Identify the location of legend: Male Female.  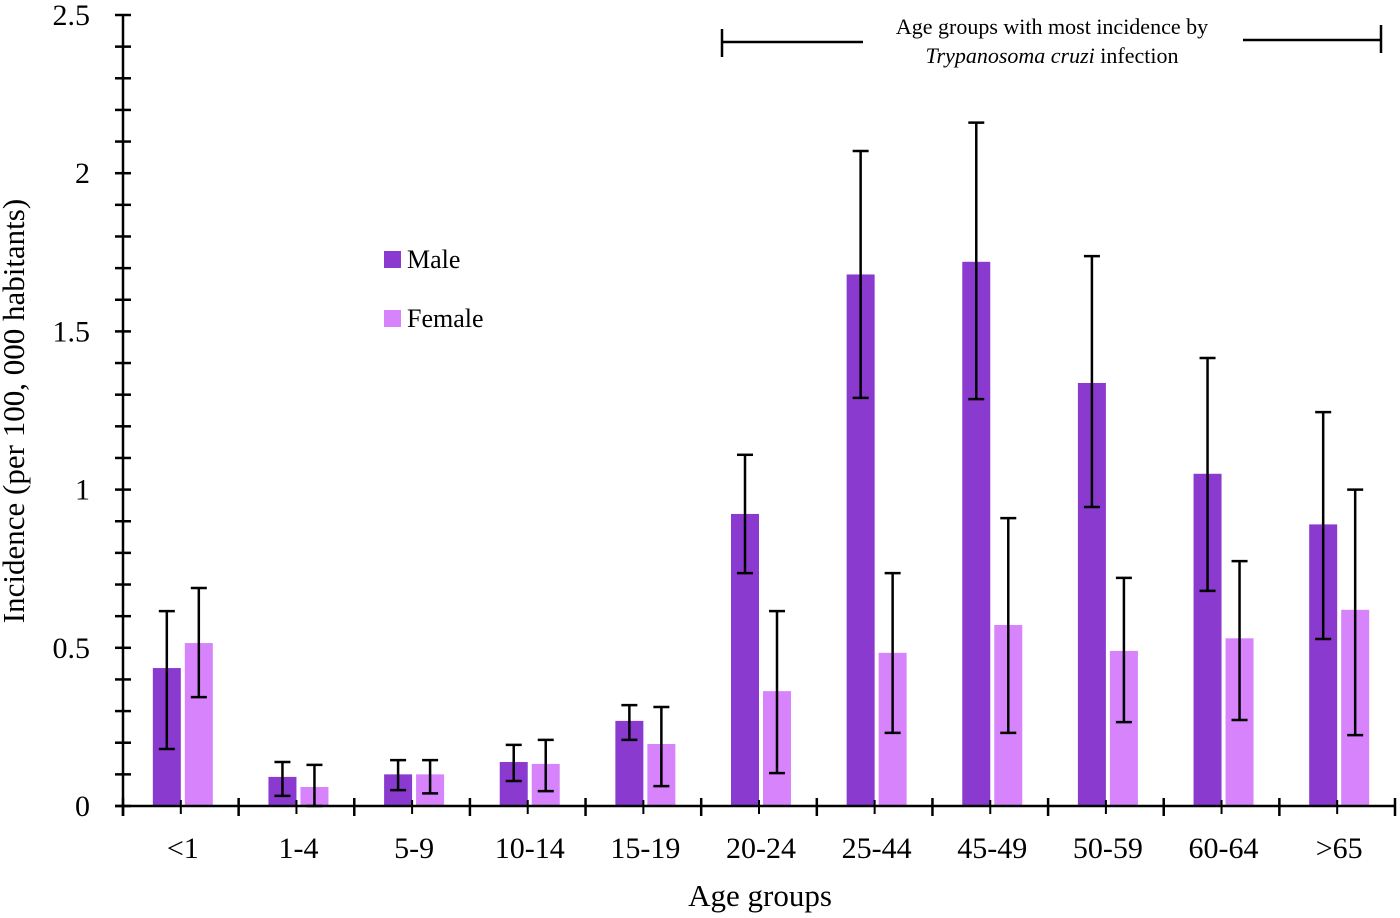
(434, 289).